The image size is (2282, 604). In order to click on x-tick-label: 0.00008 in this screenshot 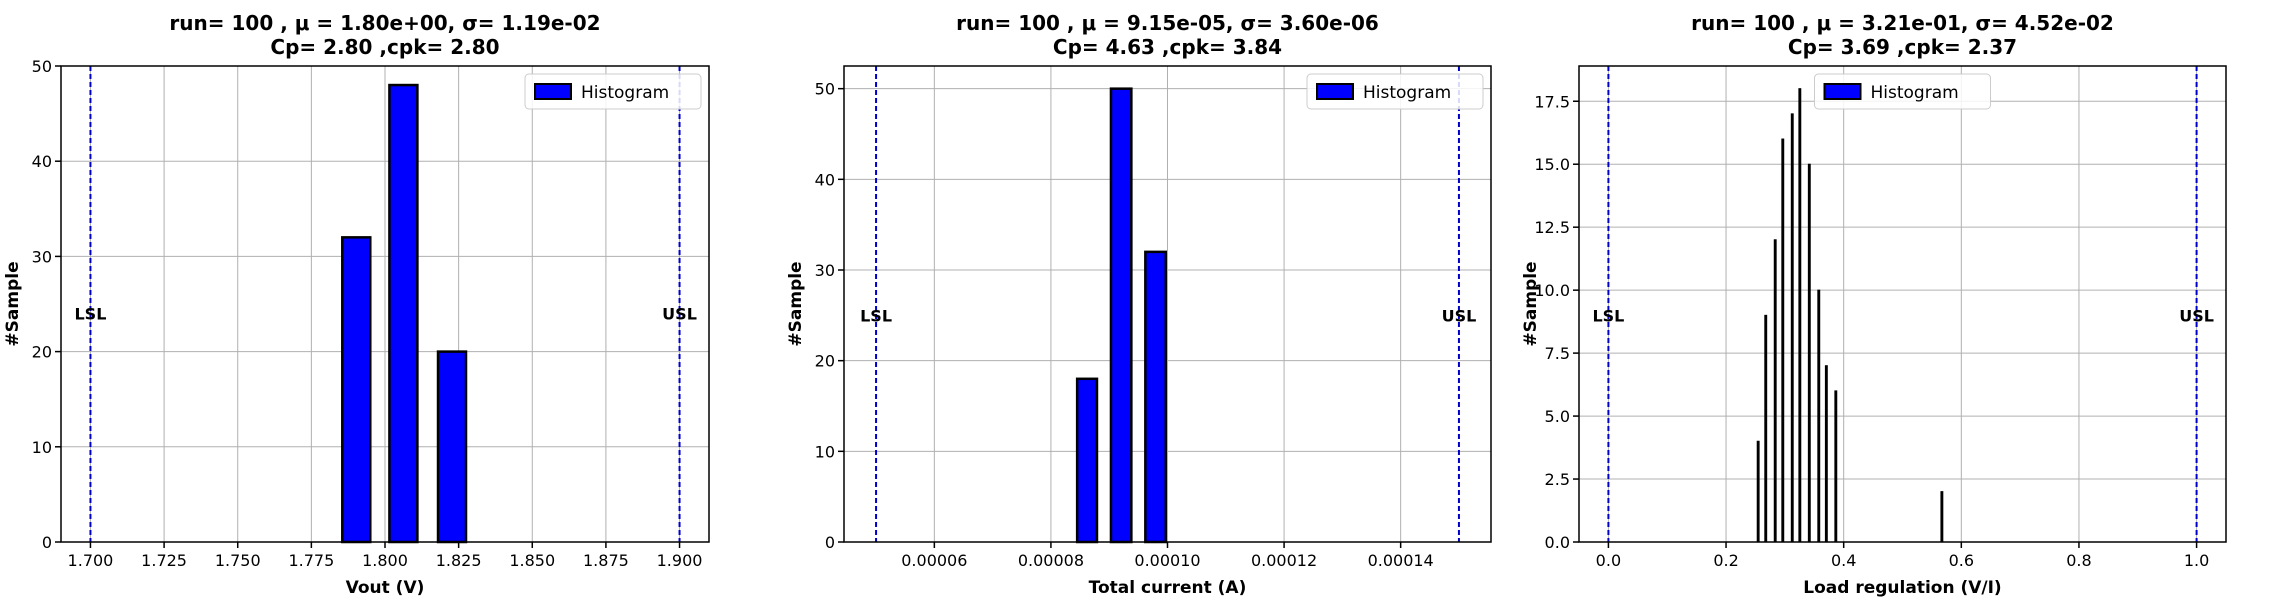, I will do `click(1051, 560)`.